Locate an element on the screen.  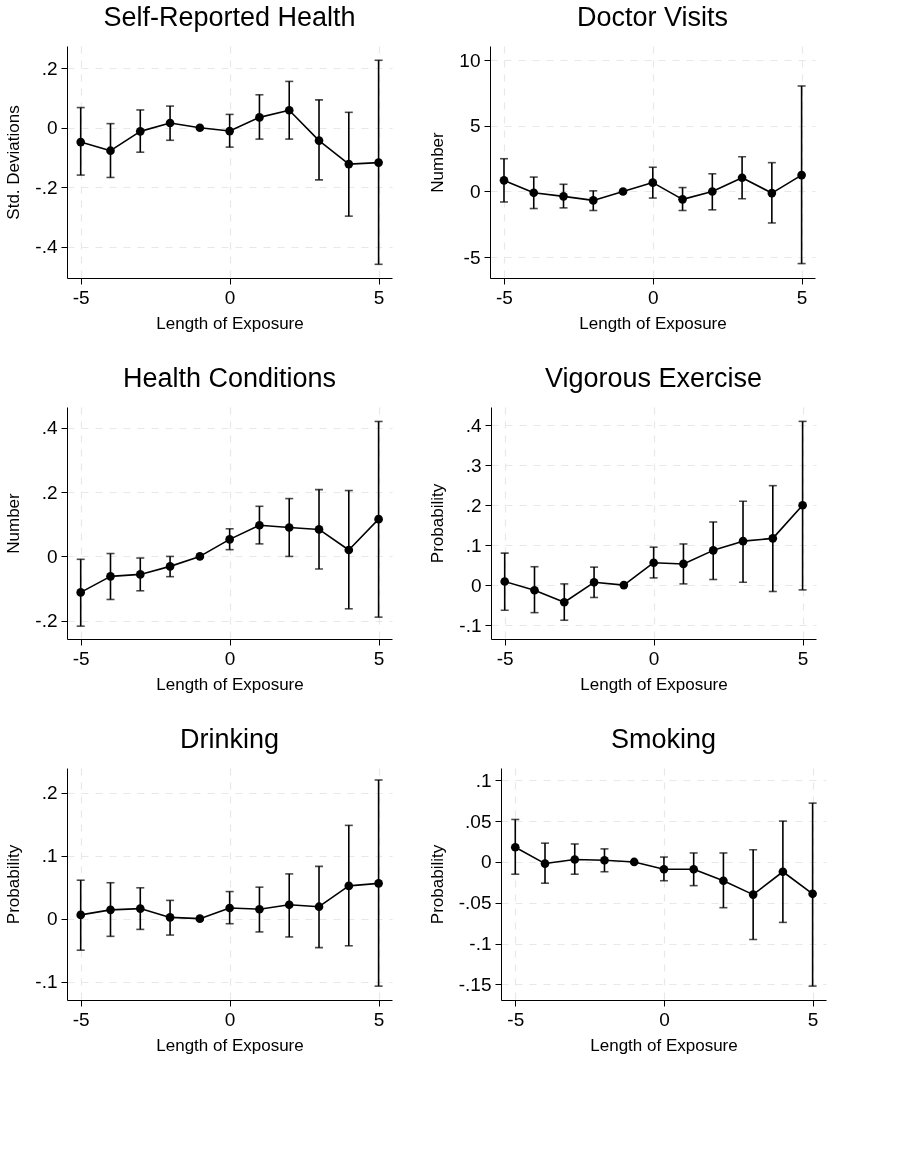
y-axis-title: Std. Deviations is located at coordinates (14, 162).